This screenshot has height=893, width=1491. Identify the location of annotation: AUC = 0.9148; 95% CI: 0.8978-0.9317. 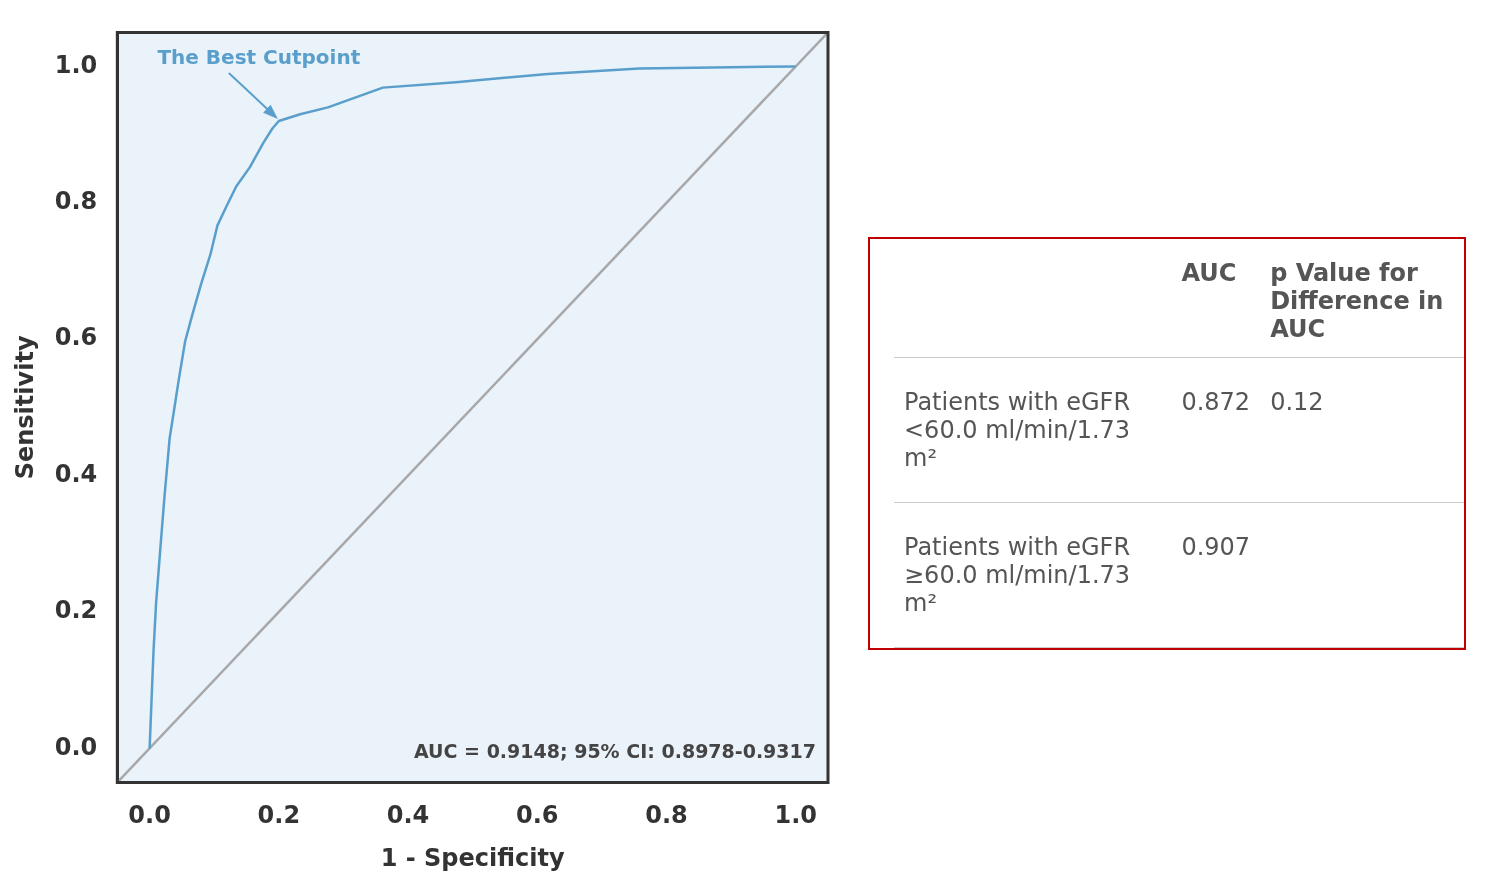
(614, 750).